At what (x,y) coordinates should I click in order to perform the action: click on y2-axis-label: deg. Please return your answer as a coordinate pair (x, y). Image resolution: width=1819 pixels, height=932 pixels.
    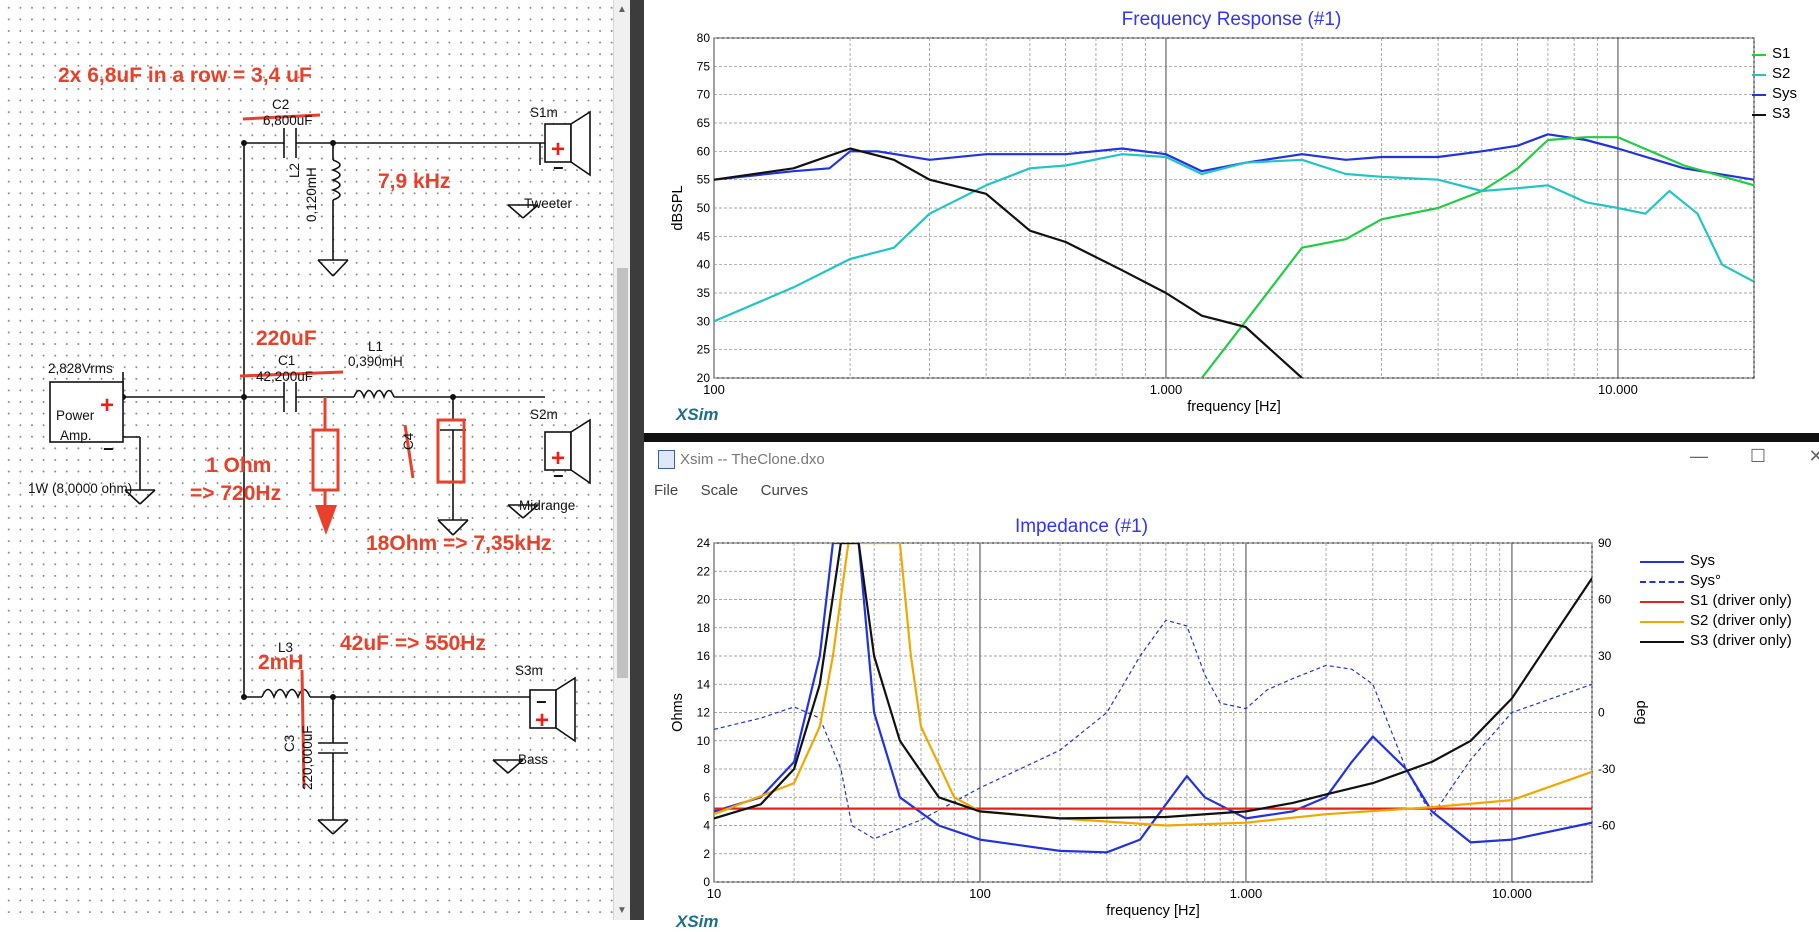
    Looking at the image, I should click on (1641, 712).